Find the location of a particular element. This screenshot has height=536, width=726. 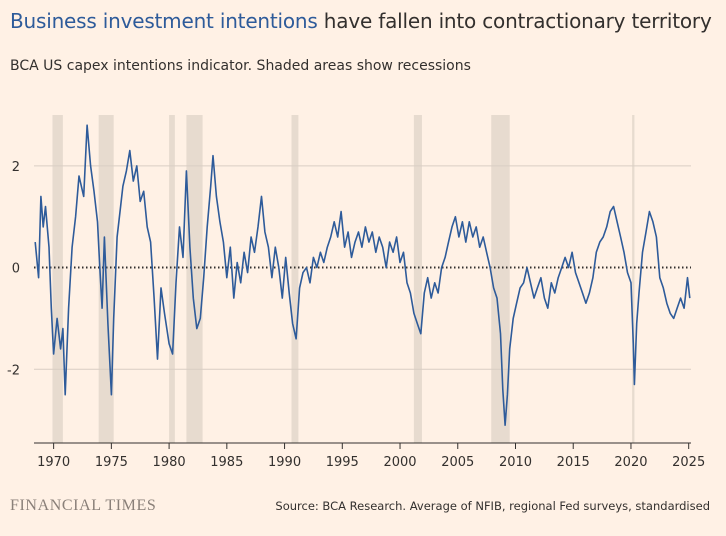

title-highlight: Business investment intentions is located at coordinates (164, 21).